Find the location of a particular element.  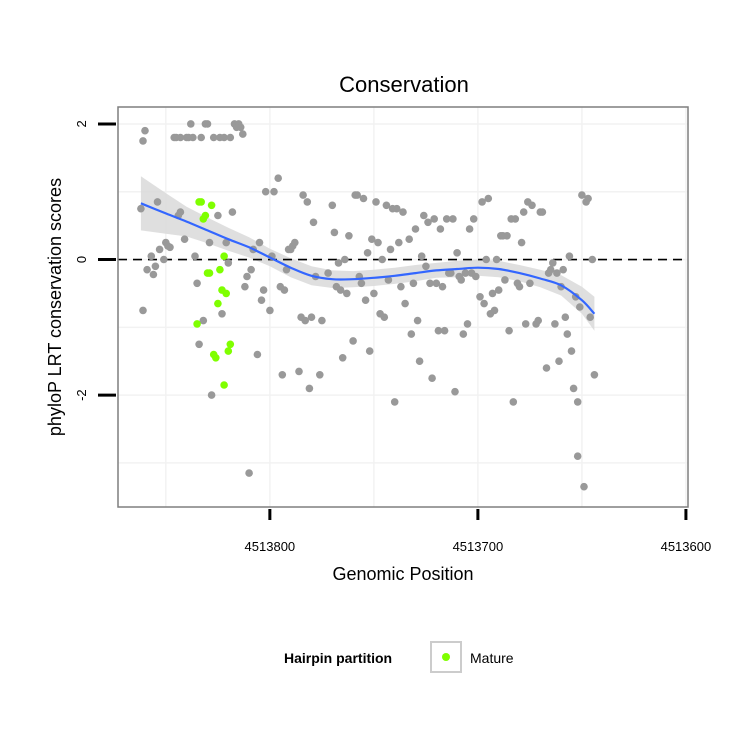

x-tick-label: 4513700 is located at coordinates (478, 546).